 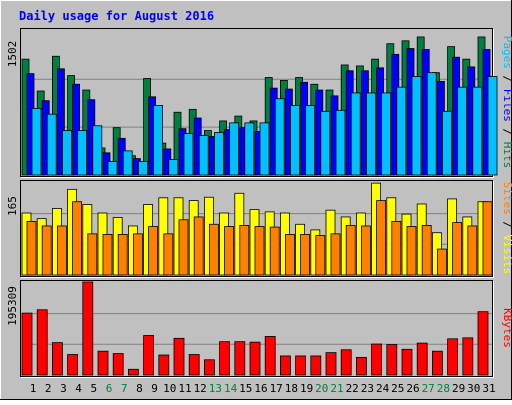 What do you see at coordinates (336, 388) in the screenshot?
I see `x-tick-label-day-21: 21` at bounding box center [336, 388].